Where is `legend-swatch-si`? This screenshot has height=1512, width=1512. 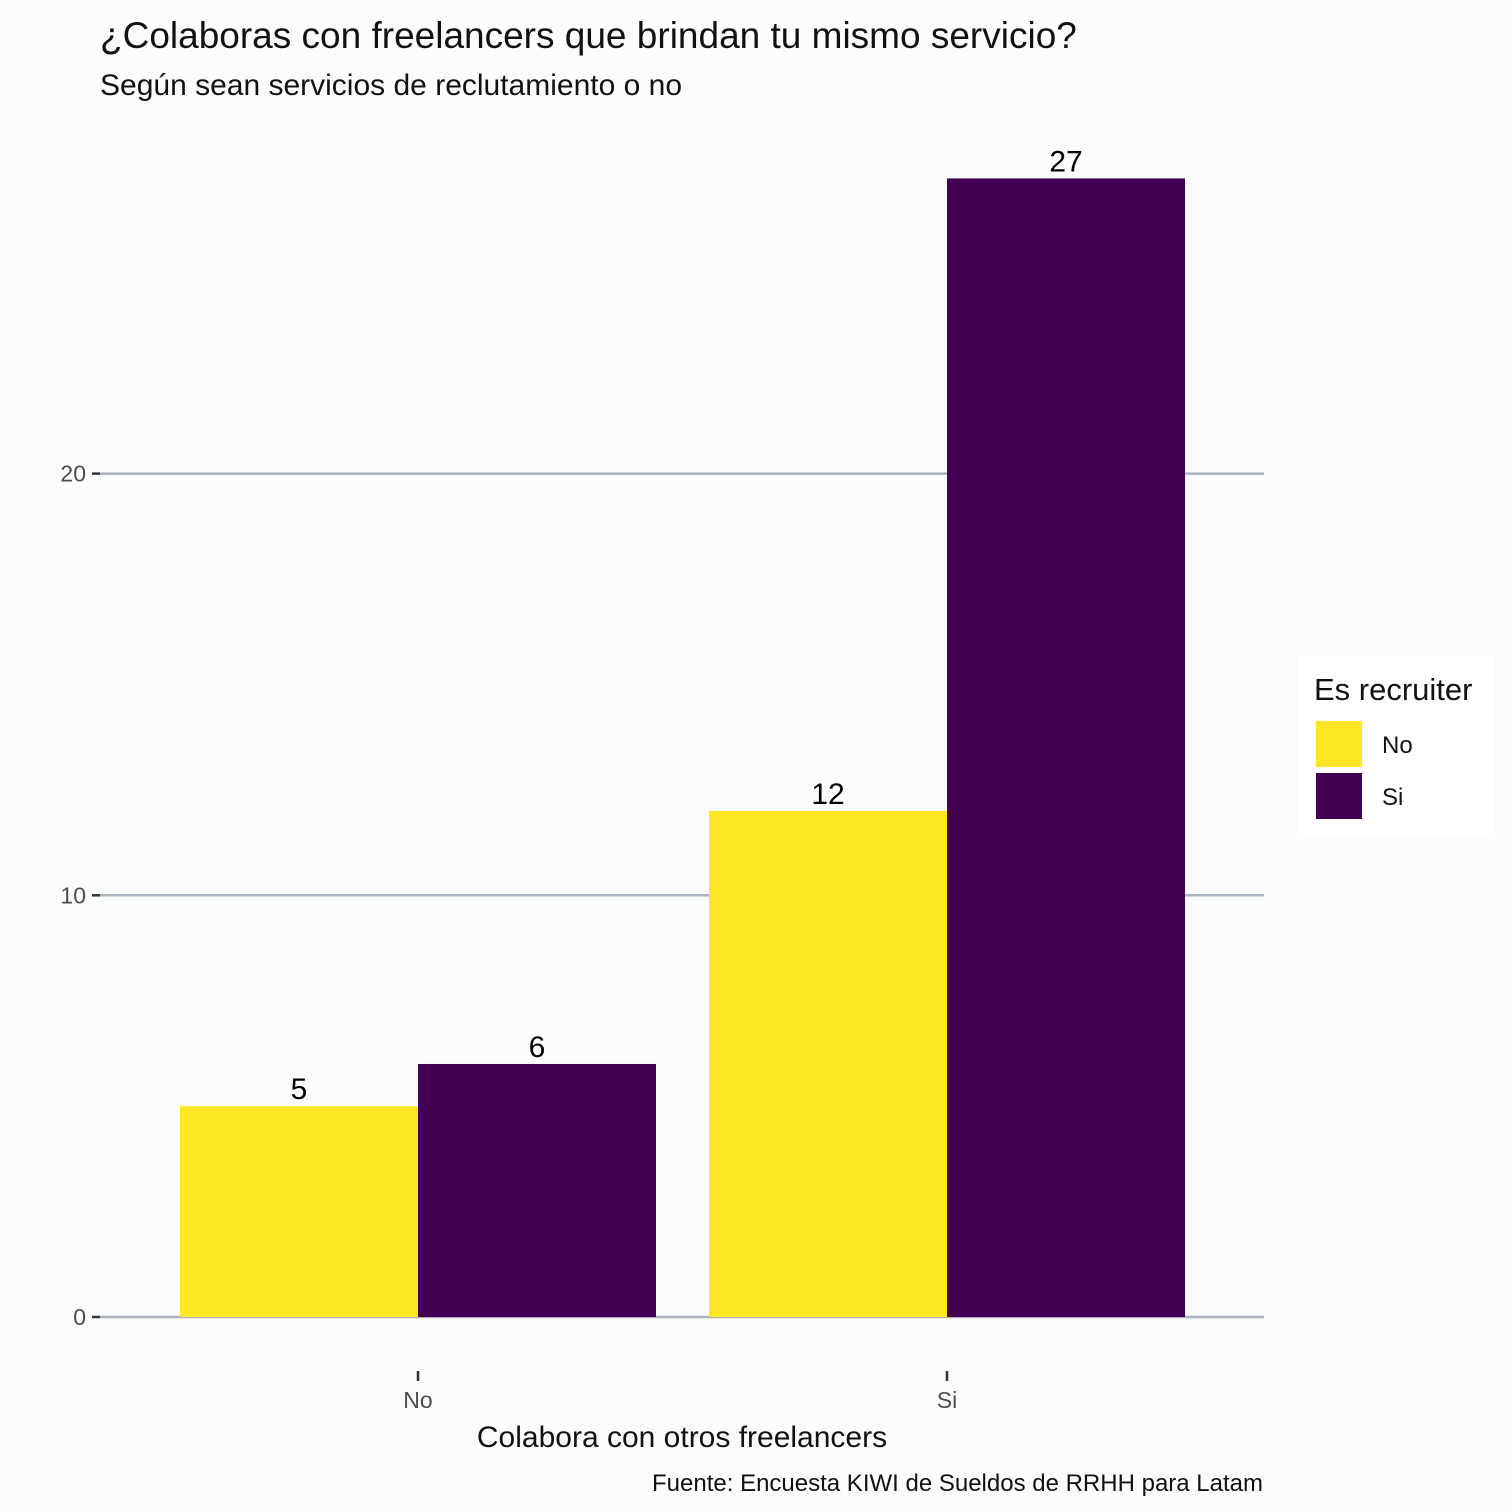
legend-swatch-si is located at coordinates (1339, 796).